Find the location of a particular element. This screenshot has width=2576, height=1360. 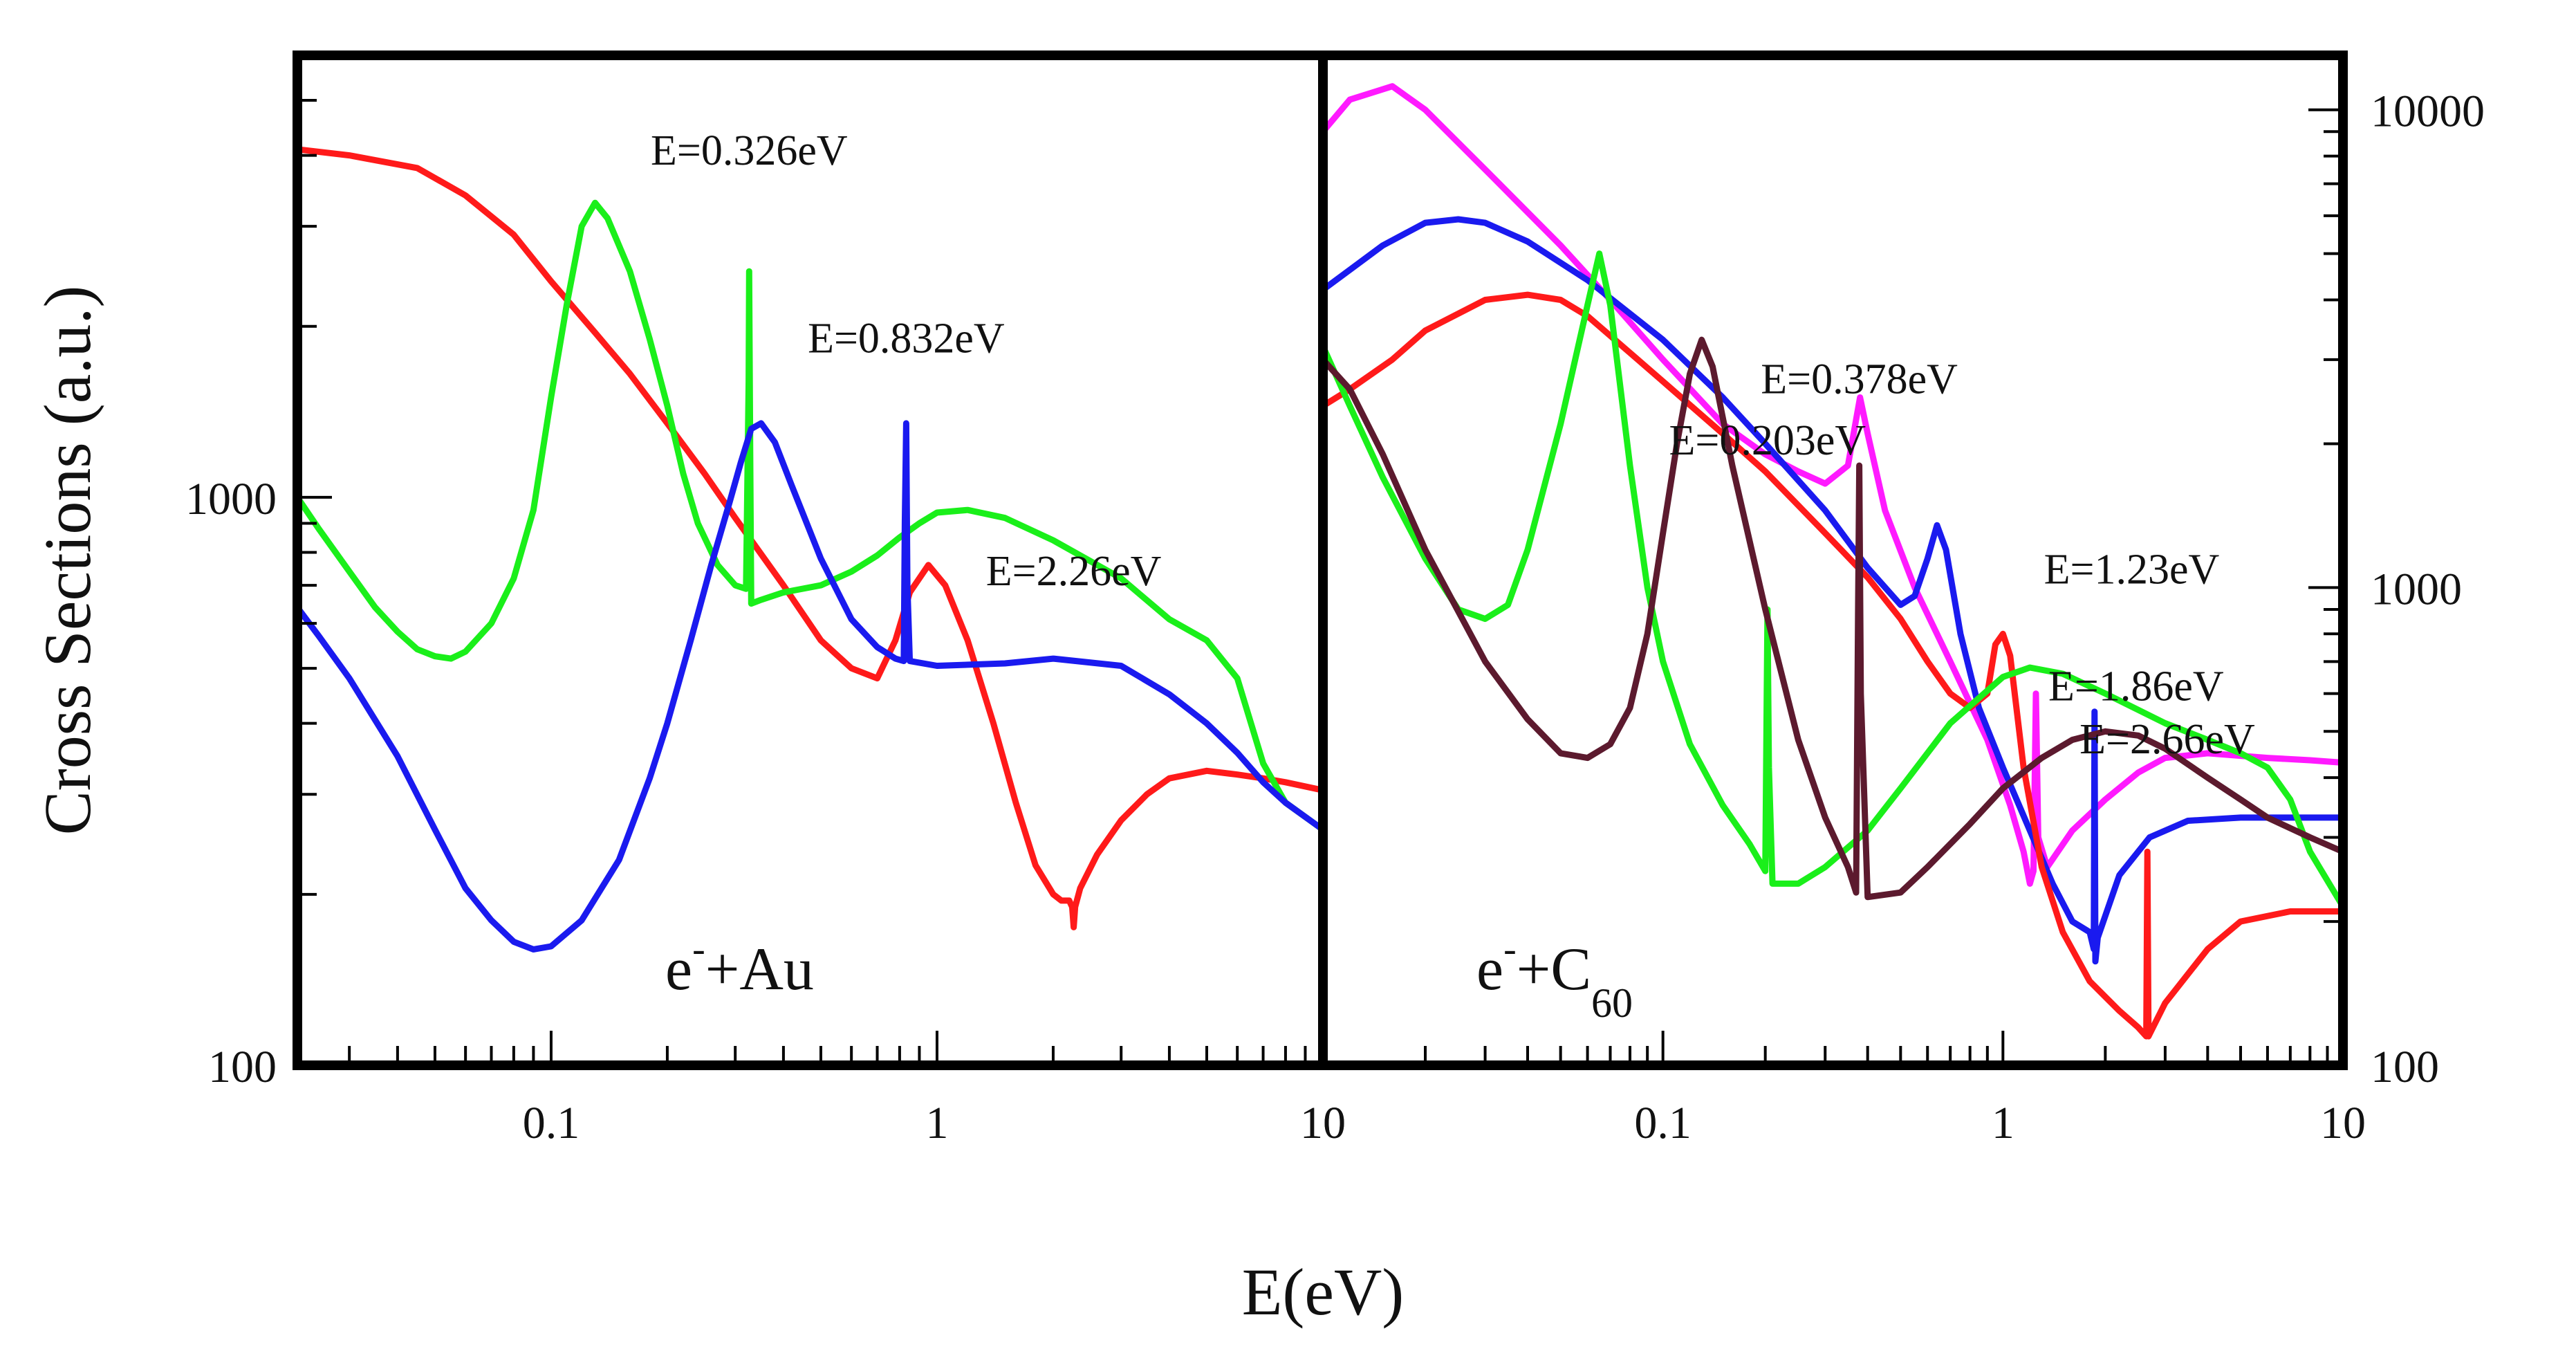

annotation-au-0: E=0.326eV is located at coordinates (750, 150).